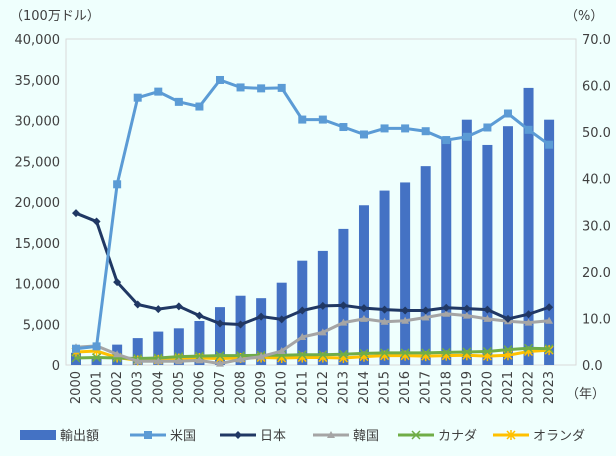 The width and height of the screenshot is (616, 456). What do you see at coordinates (38, 203) in the screenshot?
I see `left-tick: 20,000` at bounding box center [38, 203].